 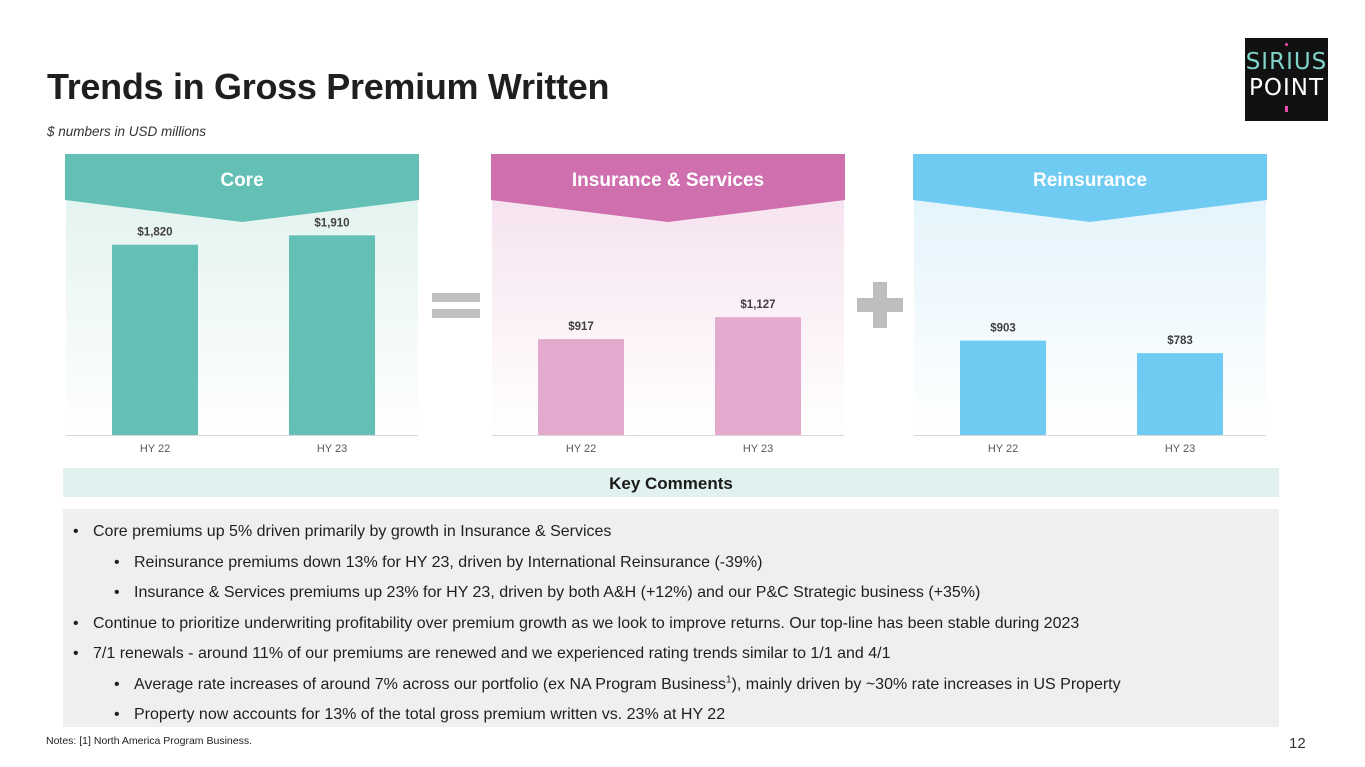 I want to click on page-number: 12, so click(x=1297, y=743).